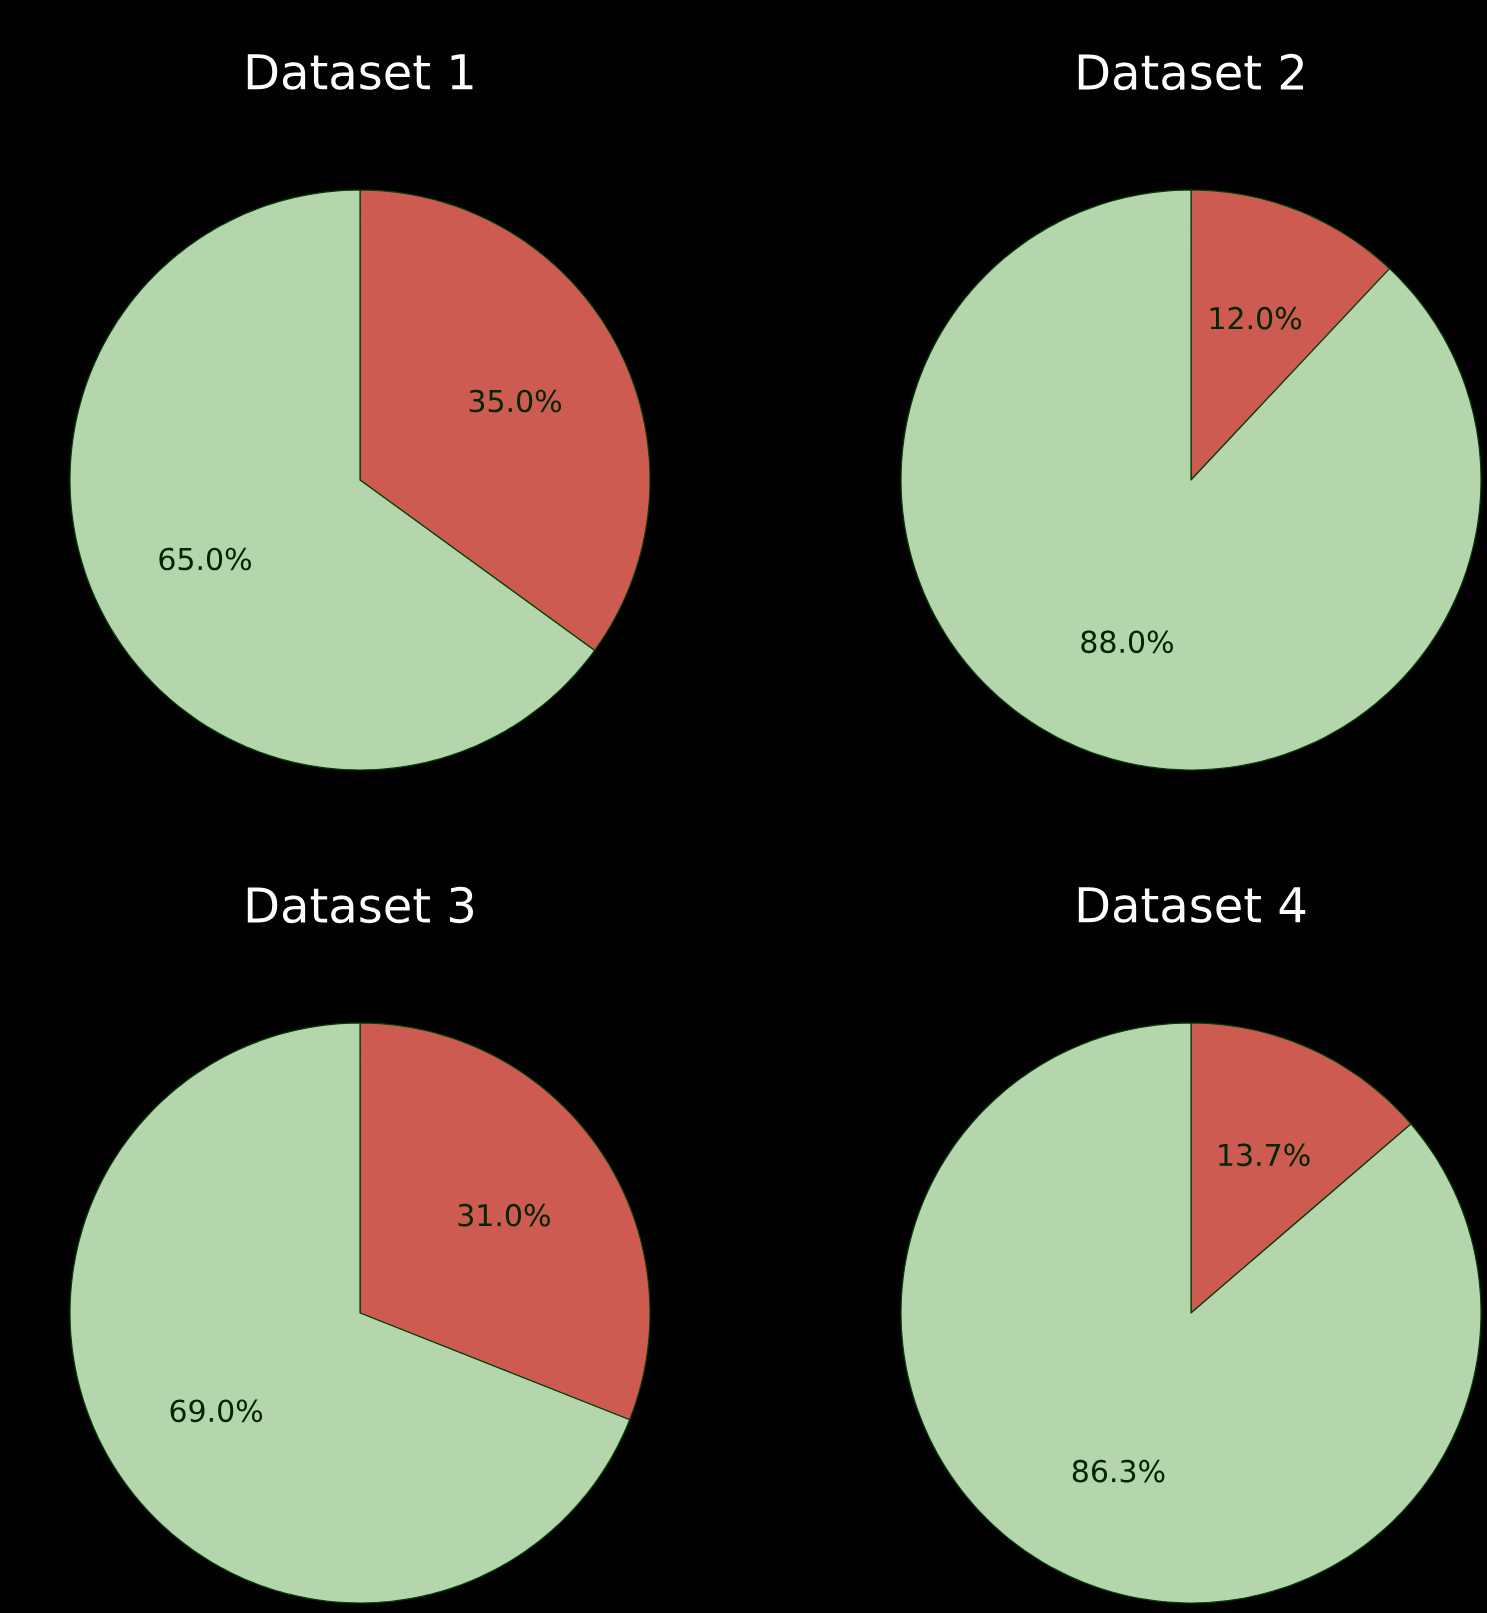 Image resolution: width=1487 pixels, height=1613 pixels. What do you see at coordinates (216, 1411) in the screenshot?
I see `data-label: 69.0%` at bounding box center [216, 1411].